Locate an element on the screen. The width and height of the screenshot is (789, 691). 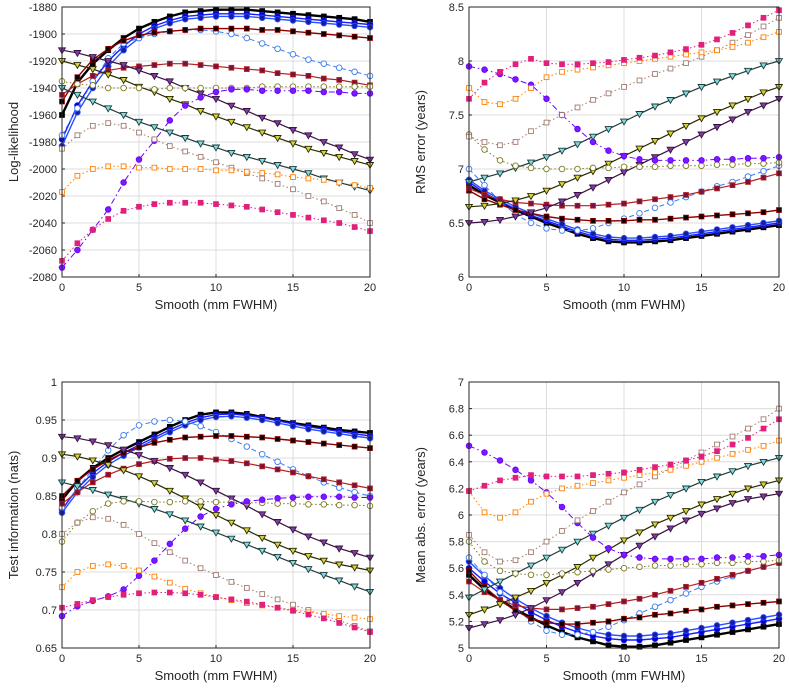
y-tick-label: 0.85 is located at coordinates (46, 497).